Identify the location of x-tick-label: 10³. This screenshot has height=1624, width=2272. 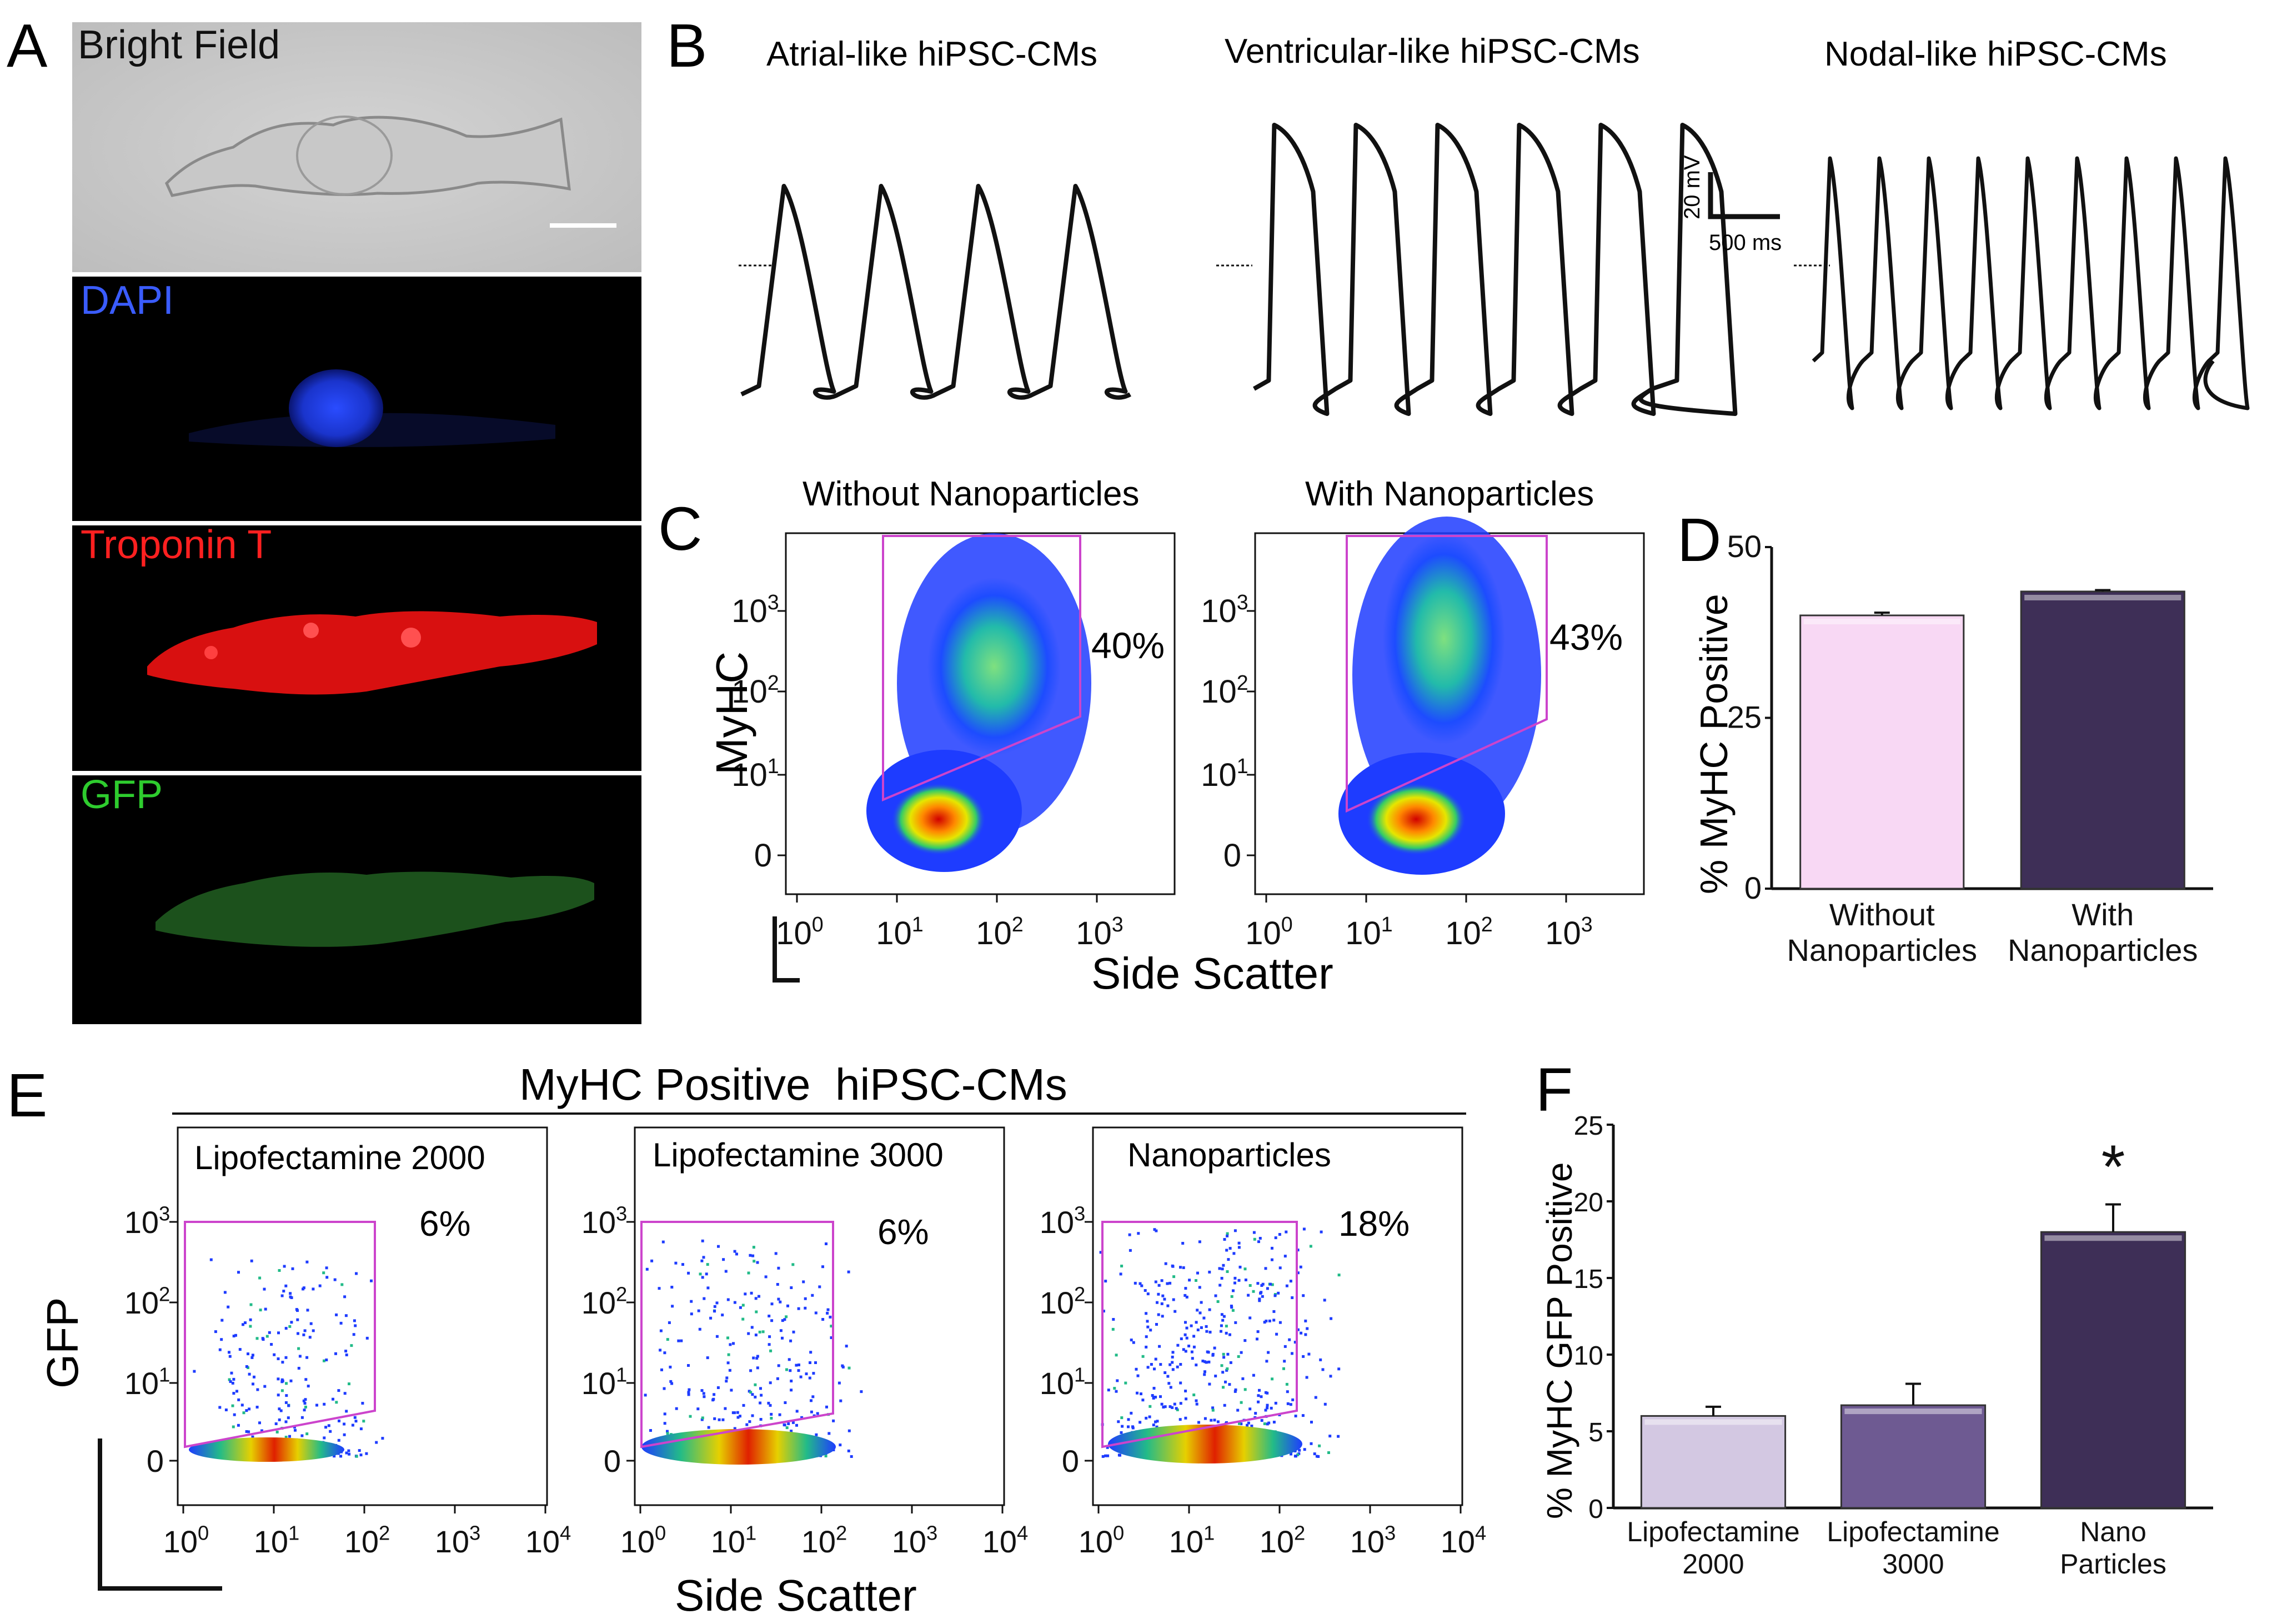
(458, 1540).